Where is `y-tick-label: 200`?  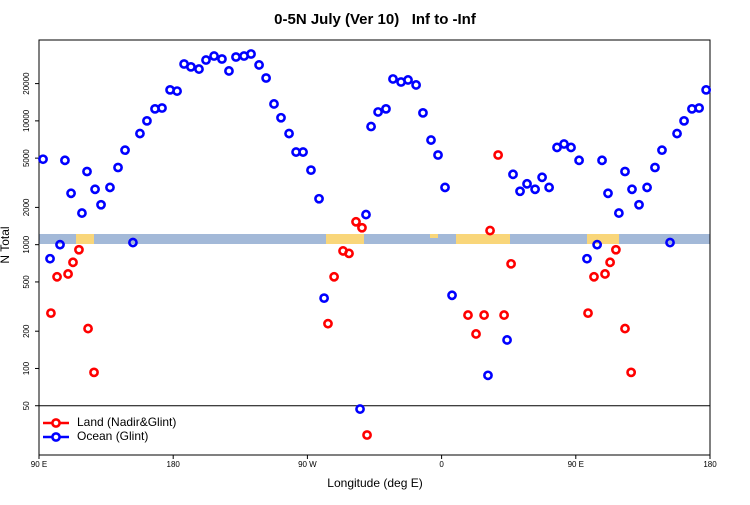 y-tick-label: 200 is located at coordinates (26, 331).